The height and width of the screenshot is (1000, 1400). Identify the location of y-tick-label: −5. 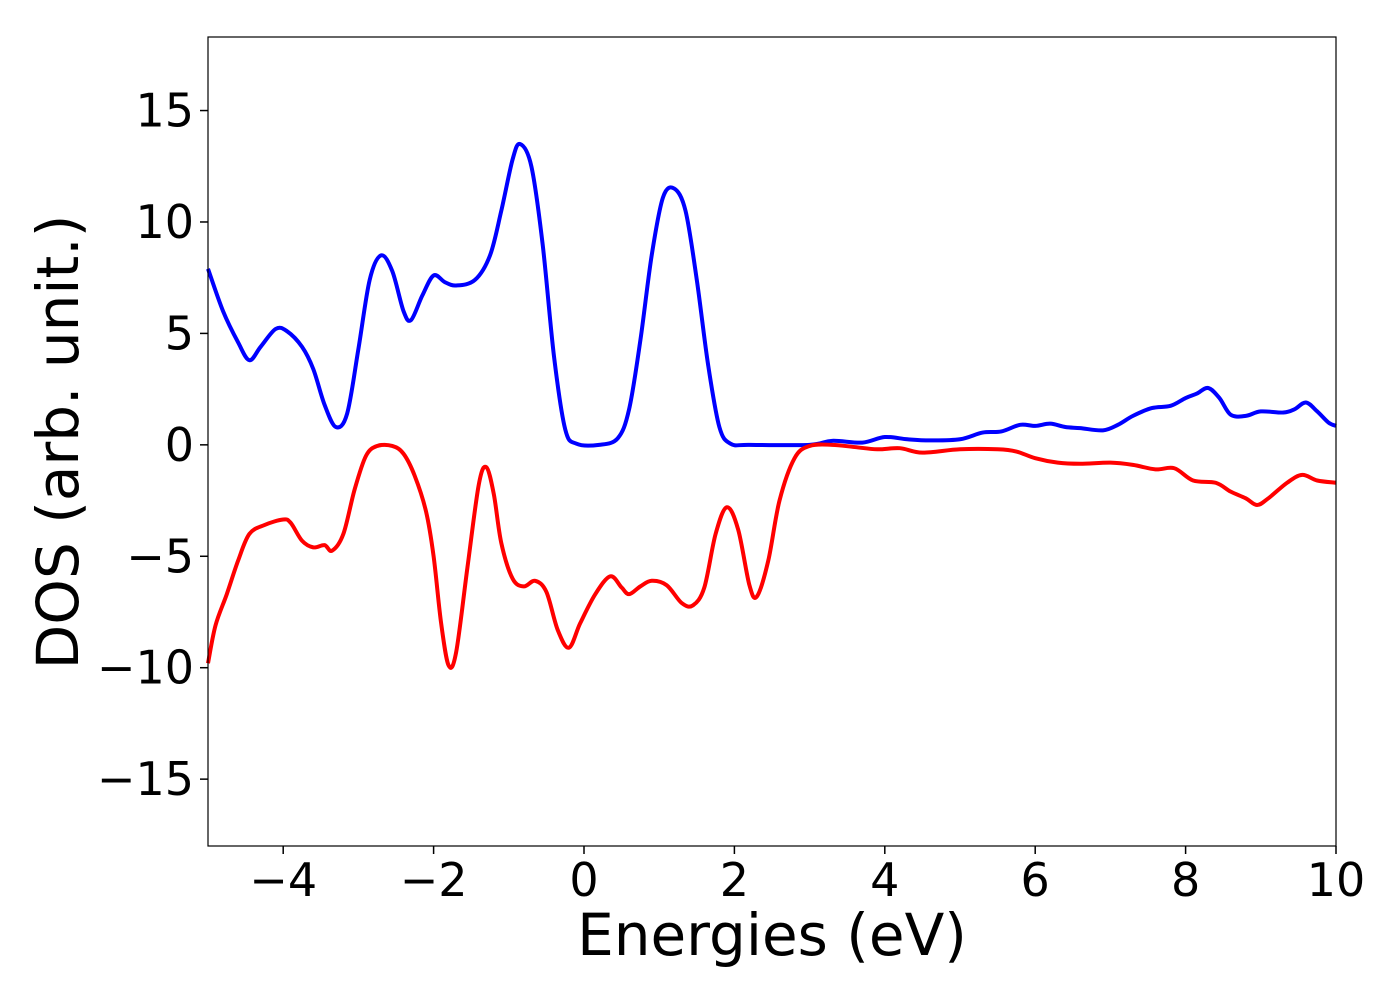
(160, 556).